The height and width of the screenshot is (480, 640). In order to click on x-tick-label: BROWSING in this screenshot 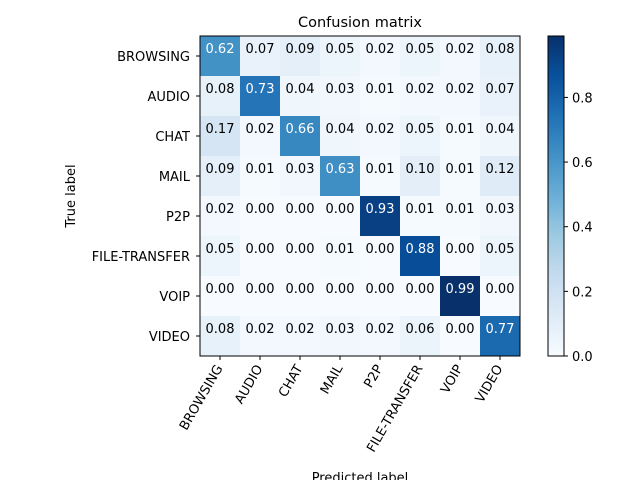, I will do `click(201, 398)`.